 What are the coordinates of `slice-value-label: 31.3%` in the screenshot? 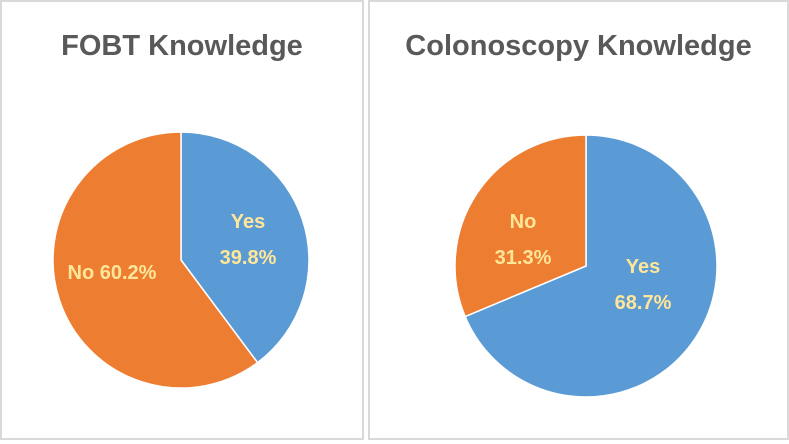 It's located at (523, 258).